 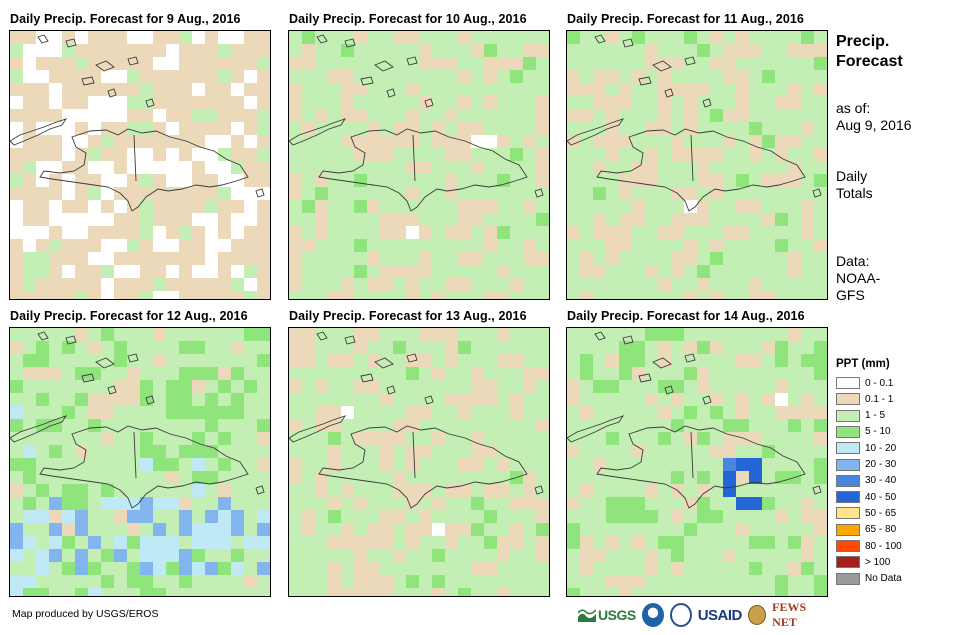 I want to click on border-line, so click(x=692, y=158).